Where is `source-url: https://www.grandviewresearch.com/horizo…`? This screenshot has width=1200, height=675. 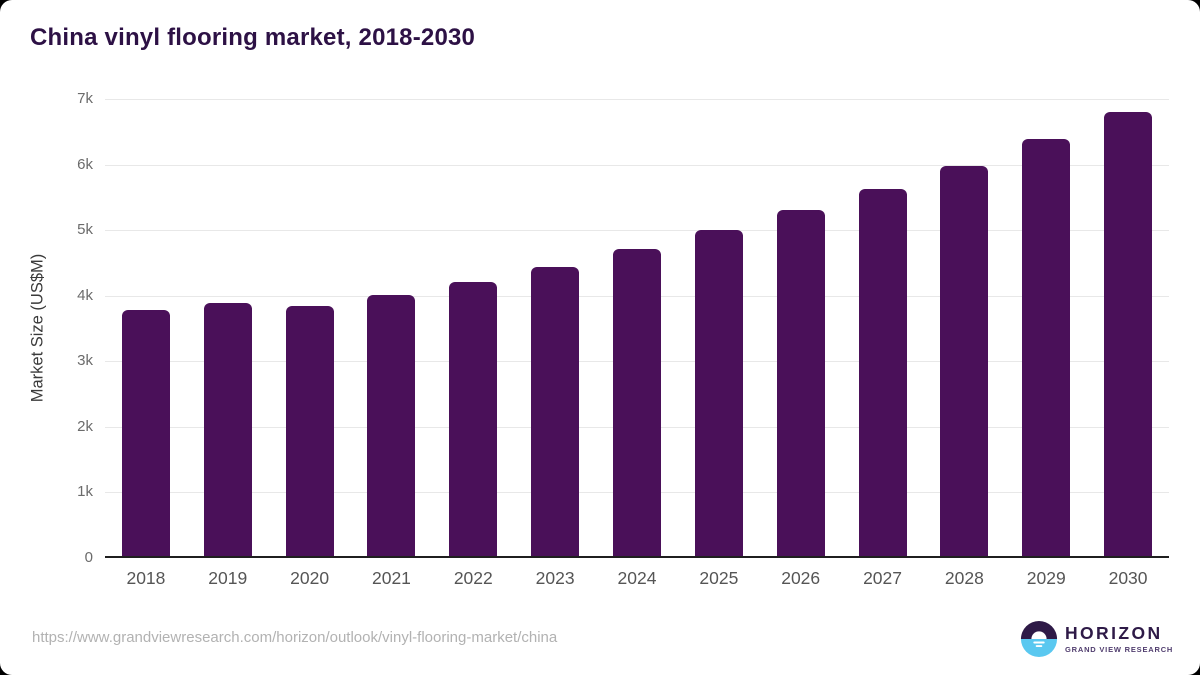
source-url: https://www.grandviewresearch.com/horizo… is located at coordinates (295, 637).